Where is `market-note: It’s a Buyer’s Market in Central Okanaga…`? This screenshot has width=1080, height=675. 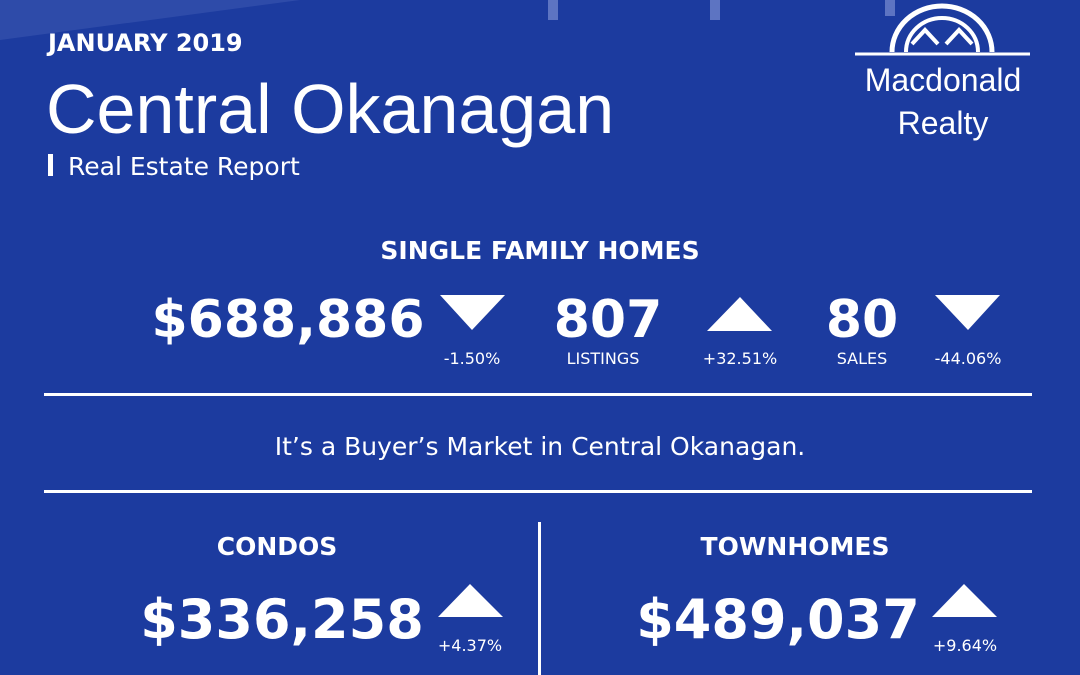
market-note: It’s a Buyer’s Market in Central Okanaga… is located at coordinates (540, 446).